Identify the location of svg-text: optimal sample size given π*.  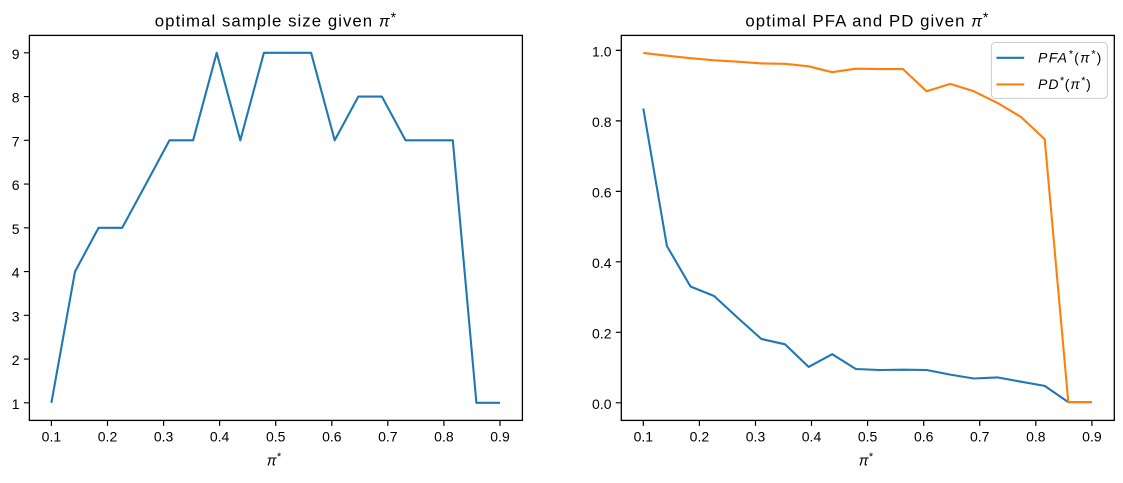
(276, 20).